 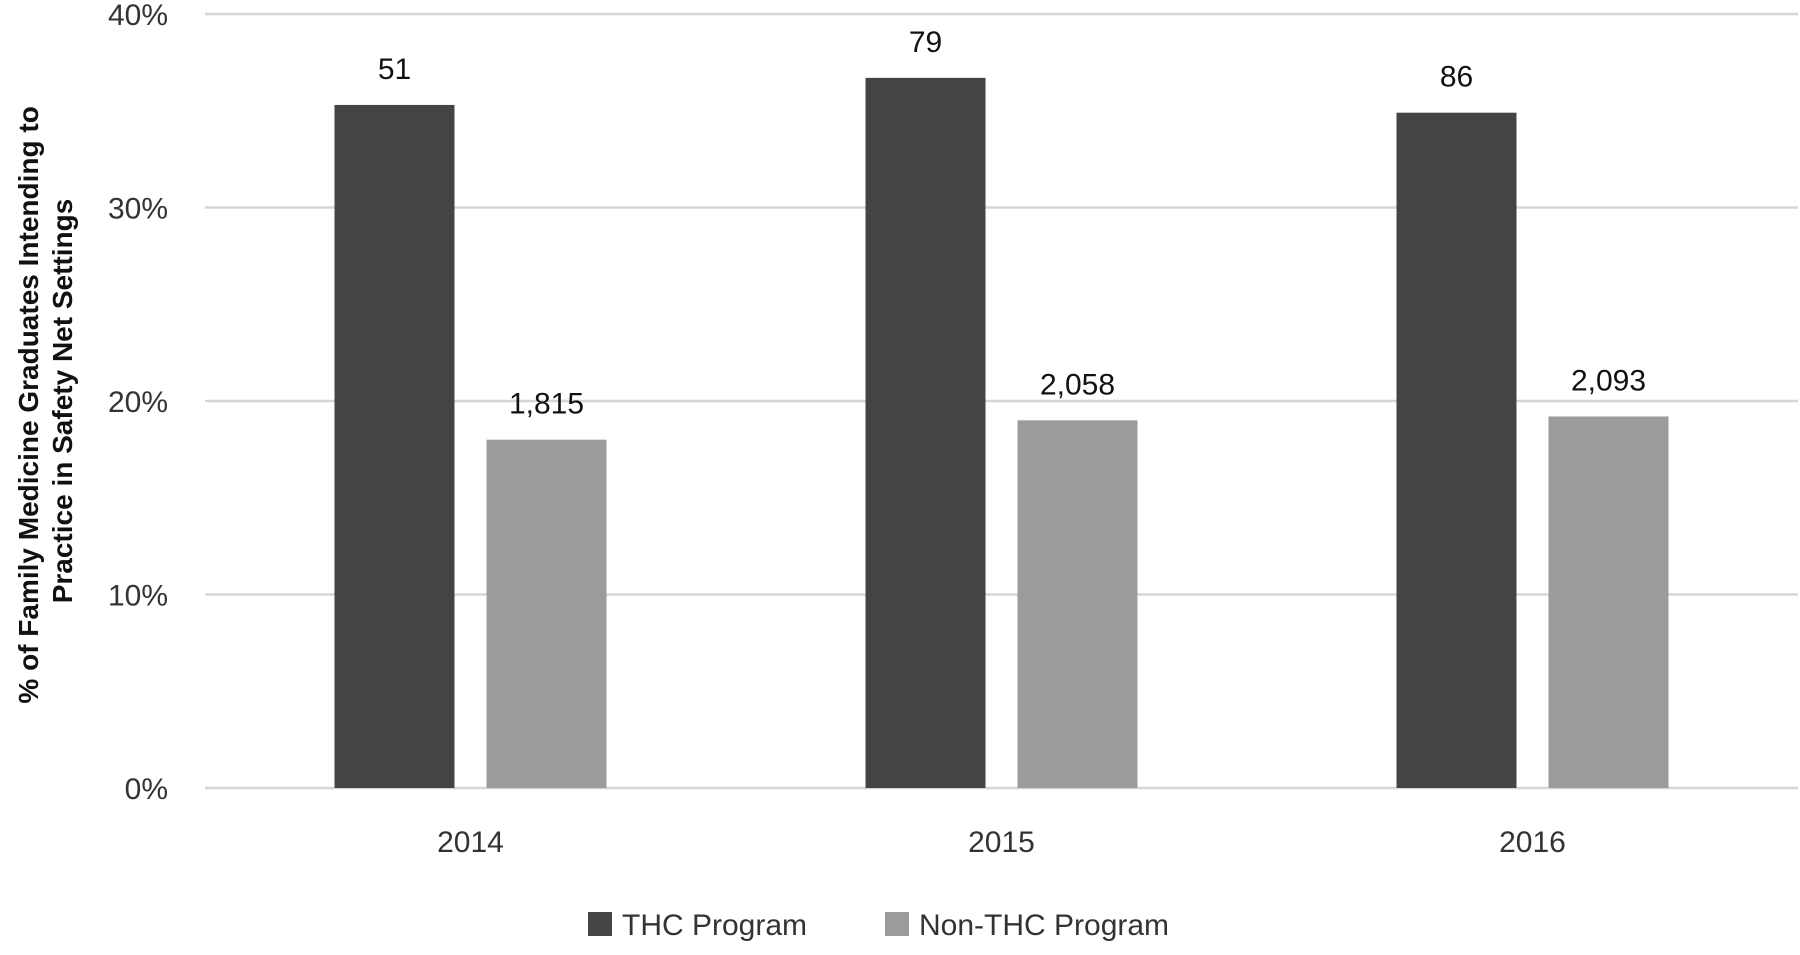 I want to click on bar-non-thc-program-2016, so click(x=1608, y=602).